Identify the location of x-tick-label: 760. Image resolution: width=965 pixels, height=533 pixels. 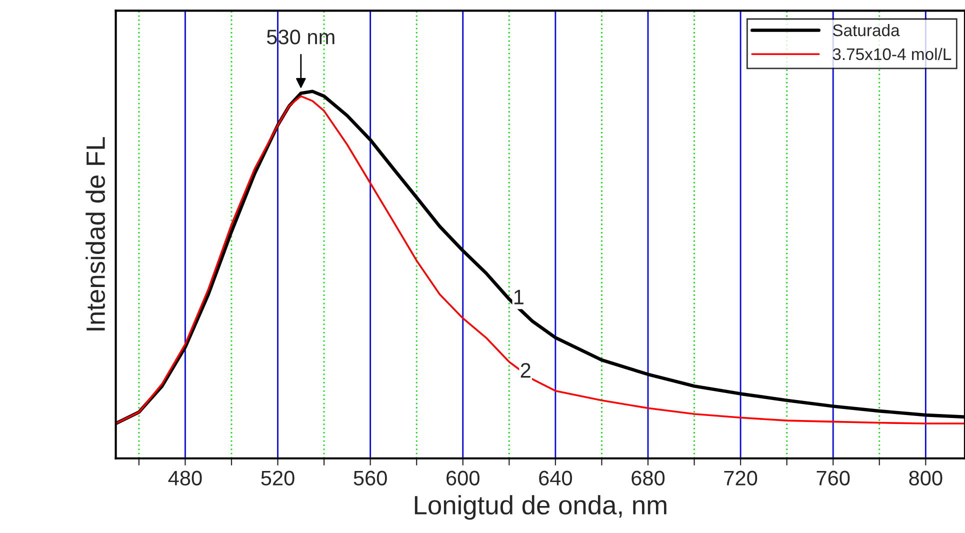
(833, 478).